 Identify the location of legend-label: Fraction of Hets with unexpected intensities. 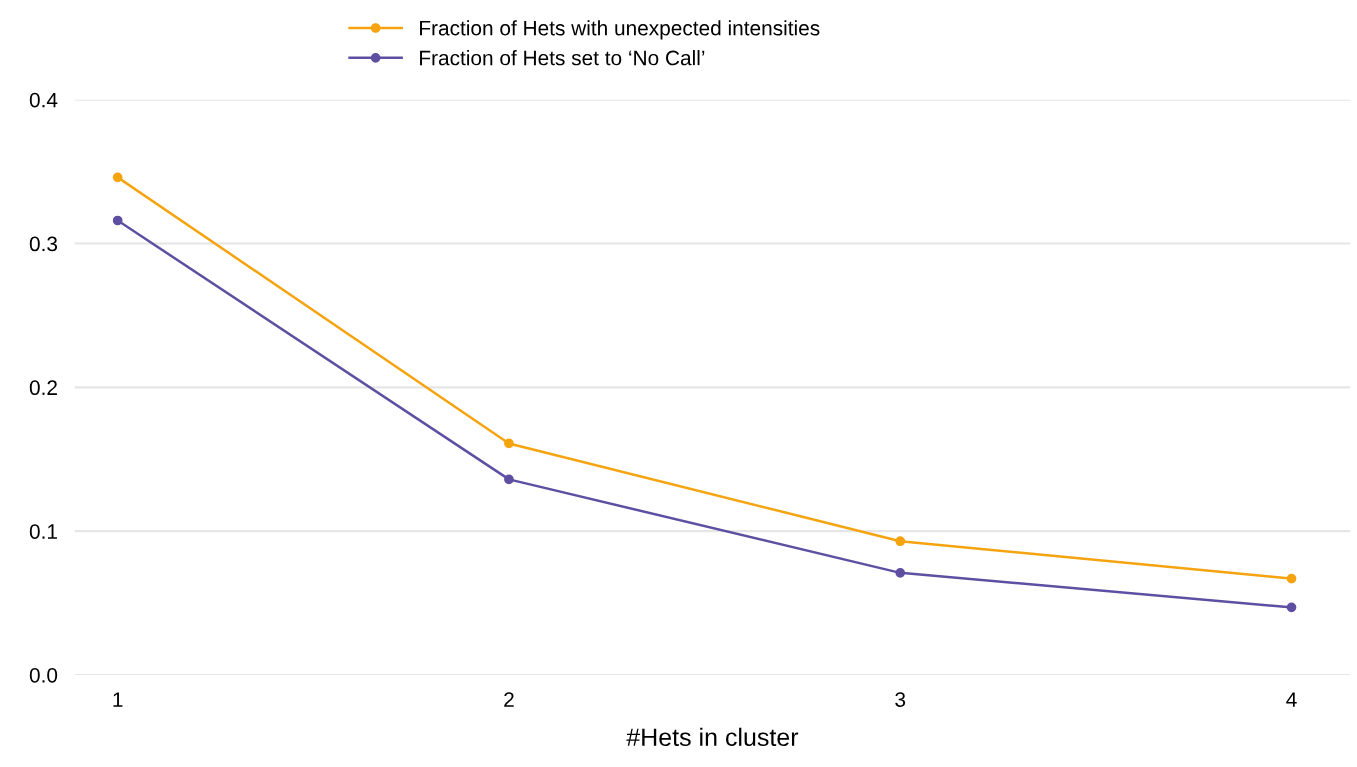
(620, 30).